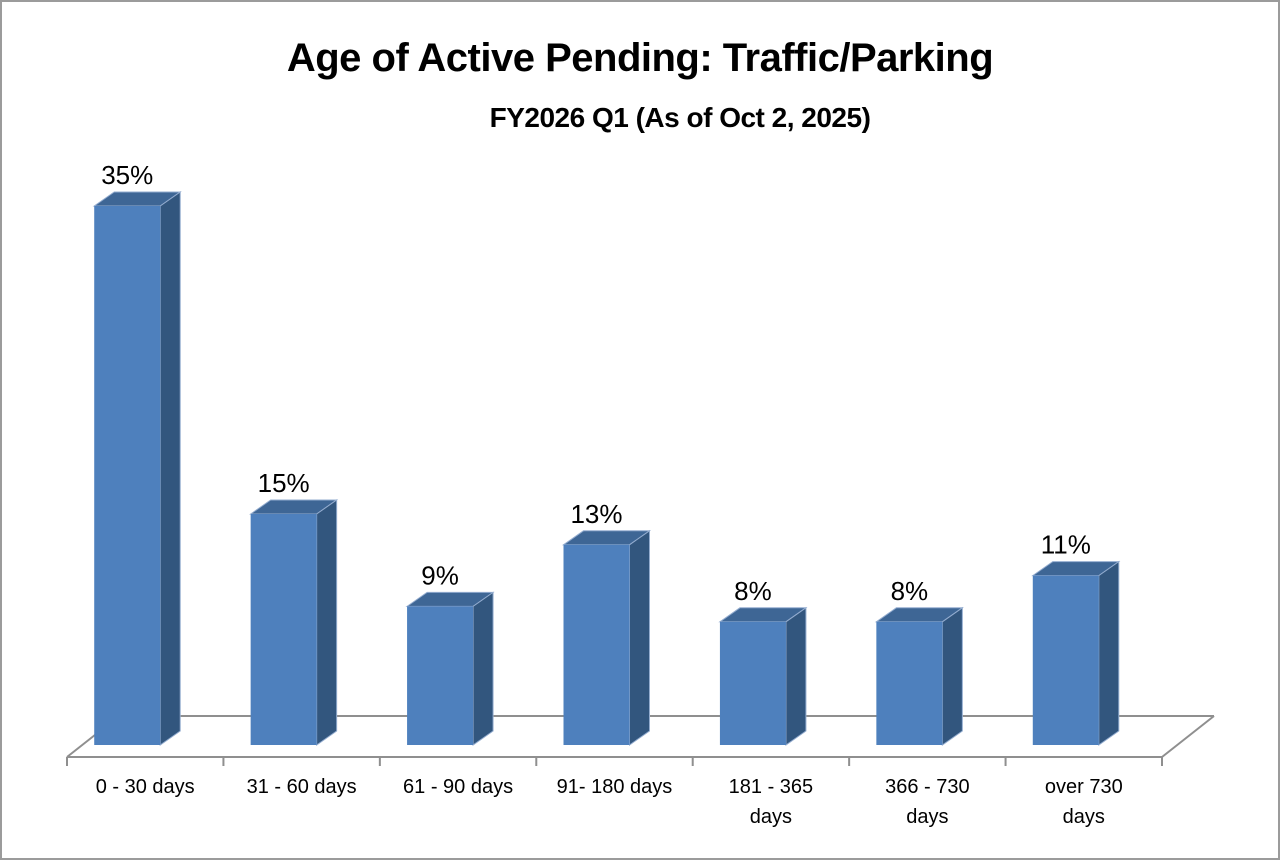  What do you see at coordinates (615, 787) in the screenshot?
I see `category-label: 91- 180 days` at bounding box center [615, 787].